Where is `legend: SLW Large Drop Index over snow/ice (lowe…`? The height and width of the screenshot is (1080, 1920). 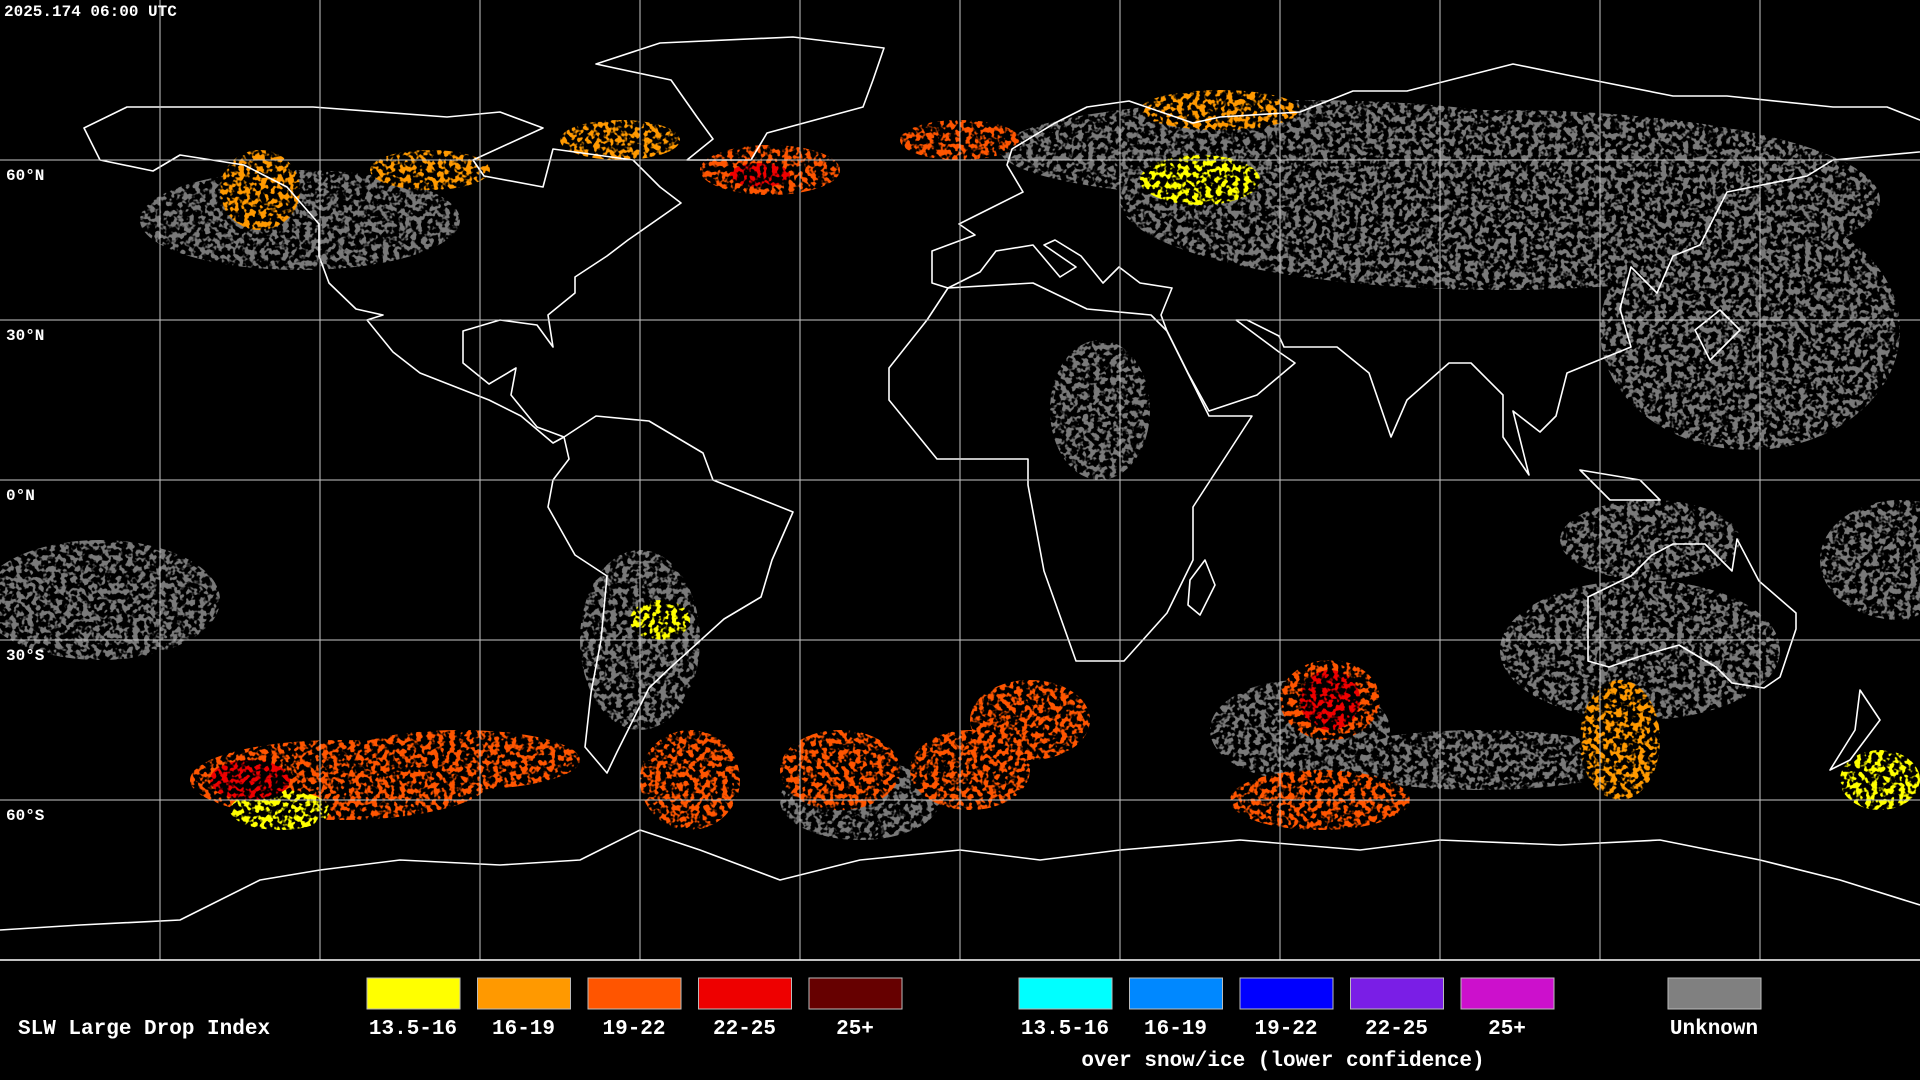
legend: SLW Large Drop Index over snow/ice (lowe… is located at coordinates (890, 1025).